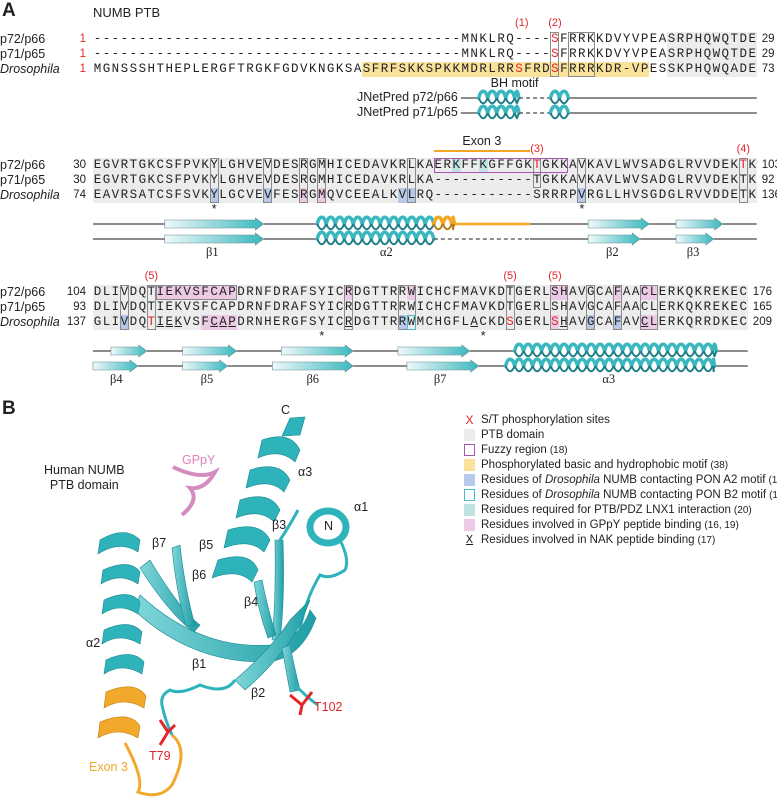  I want to click on alpha-helix-back, so click(444, 227).